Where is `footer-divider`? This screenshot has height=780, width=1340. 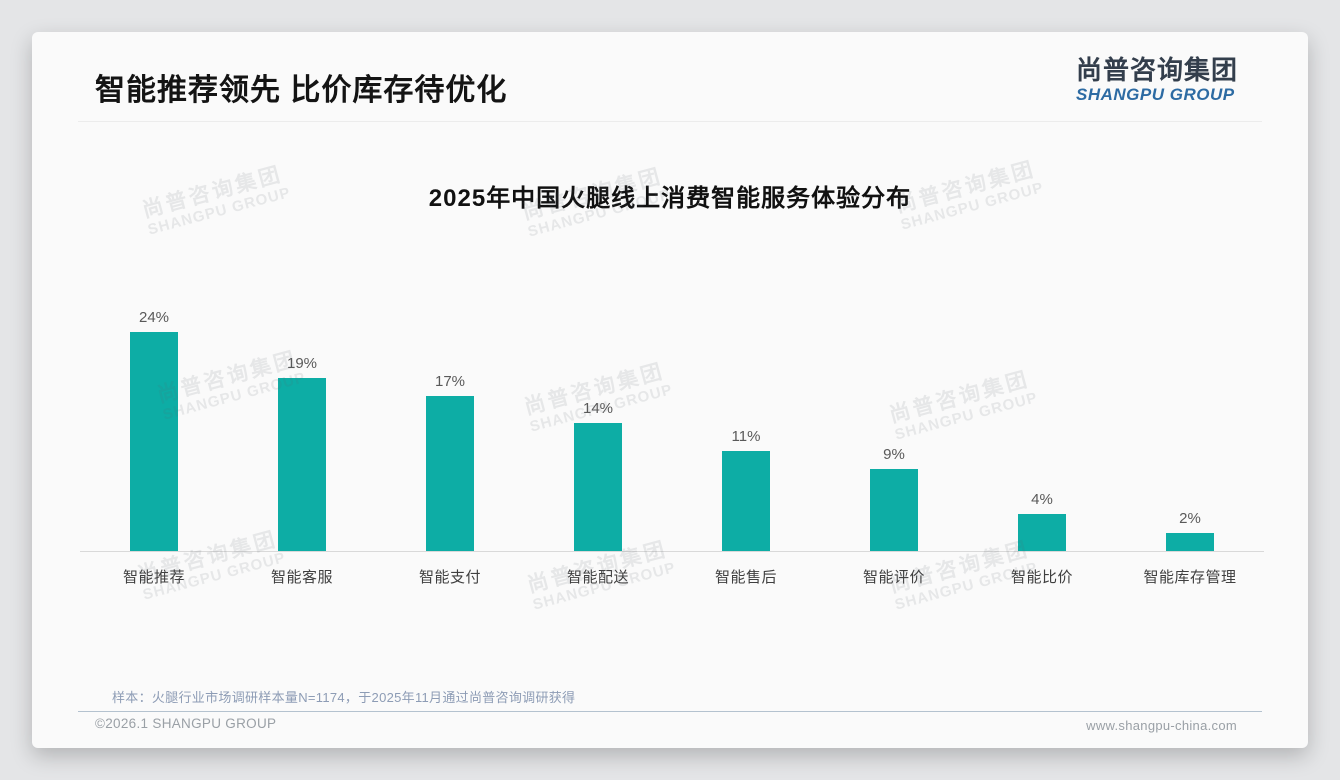
footer-divider is located at coordinates (670, 711).